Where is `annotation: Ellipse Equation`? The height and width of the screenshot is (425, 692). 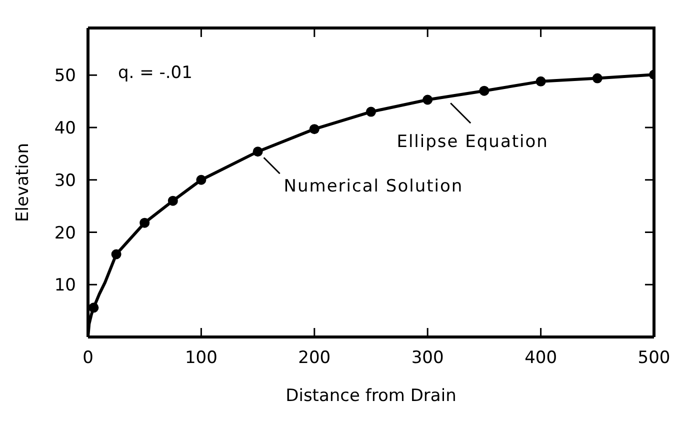
annotation: Ellipse Equation is located at coordinates (472, 142).